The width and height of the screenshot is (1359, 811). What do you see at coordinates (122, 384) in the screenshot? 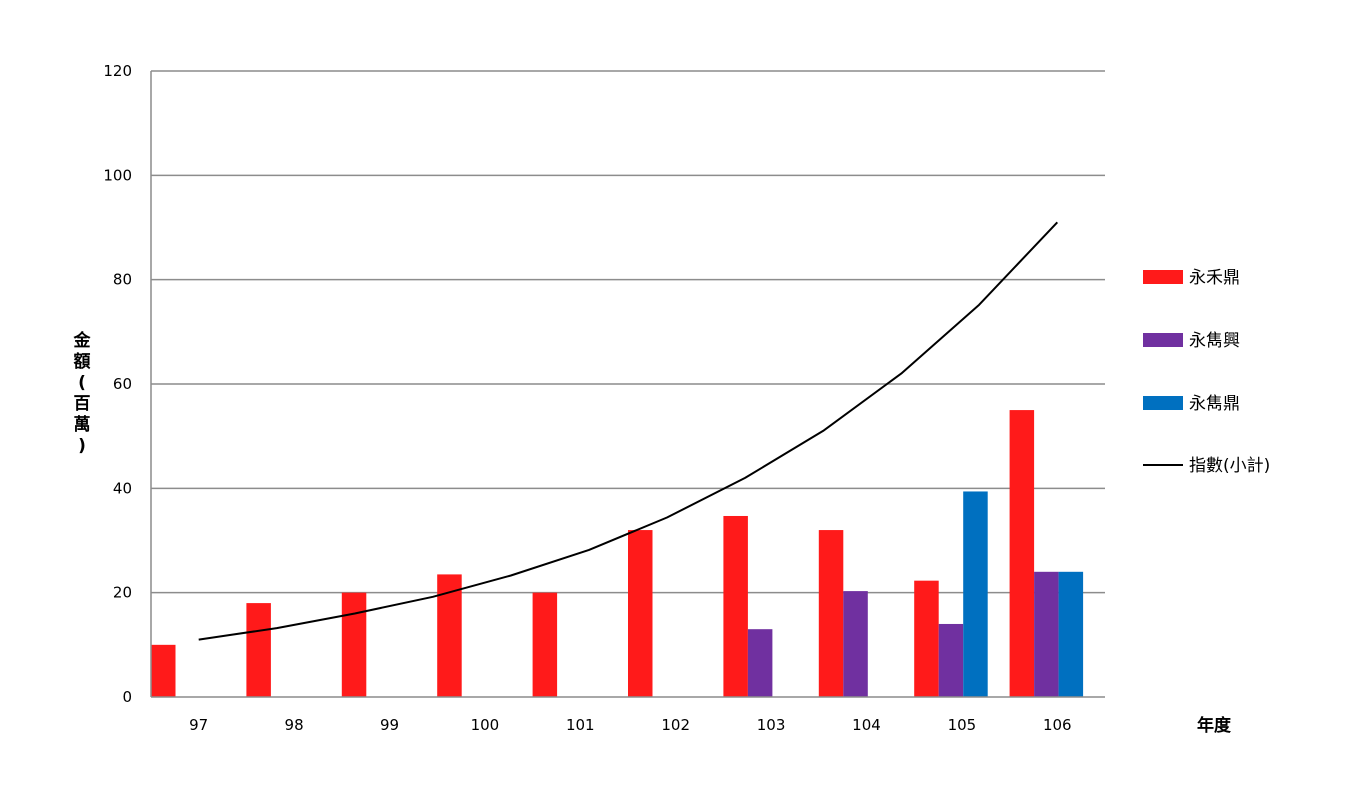
I see `y-tick-label: 60` at bounding box center [122, 384].